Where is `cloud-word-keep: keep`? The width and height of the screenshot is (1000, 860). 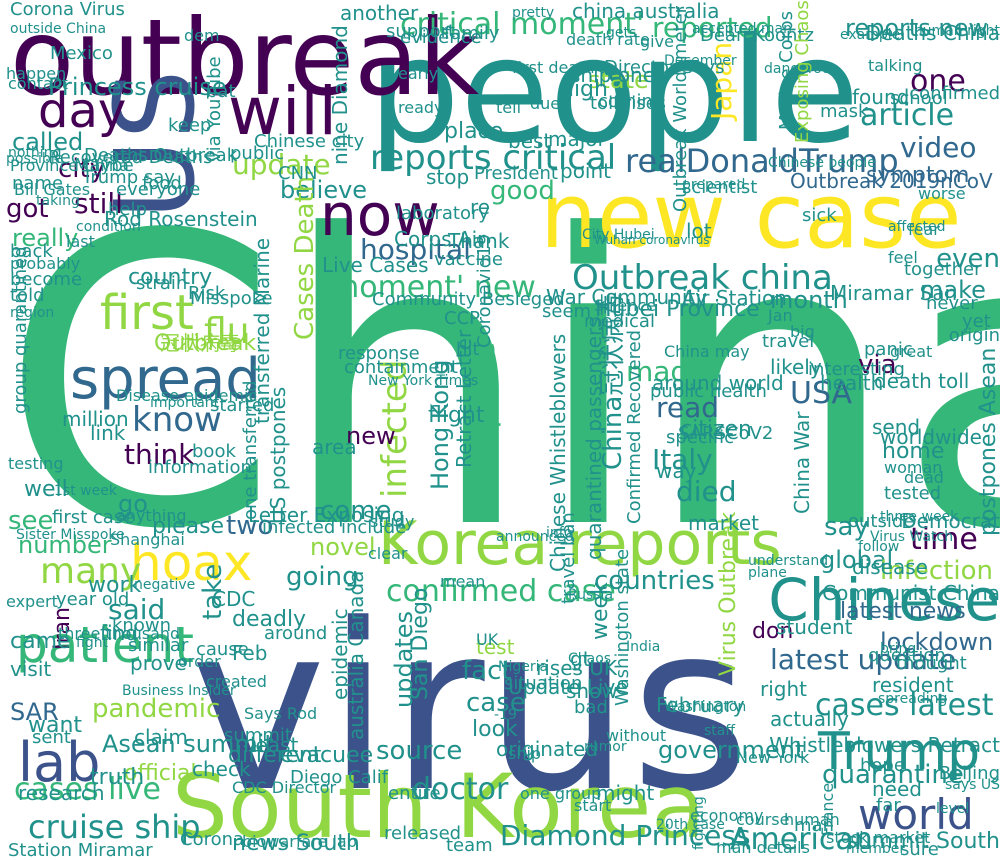
cloud-word-keep: keep is located at coordinates (190, 125).